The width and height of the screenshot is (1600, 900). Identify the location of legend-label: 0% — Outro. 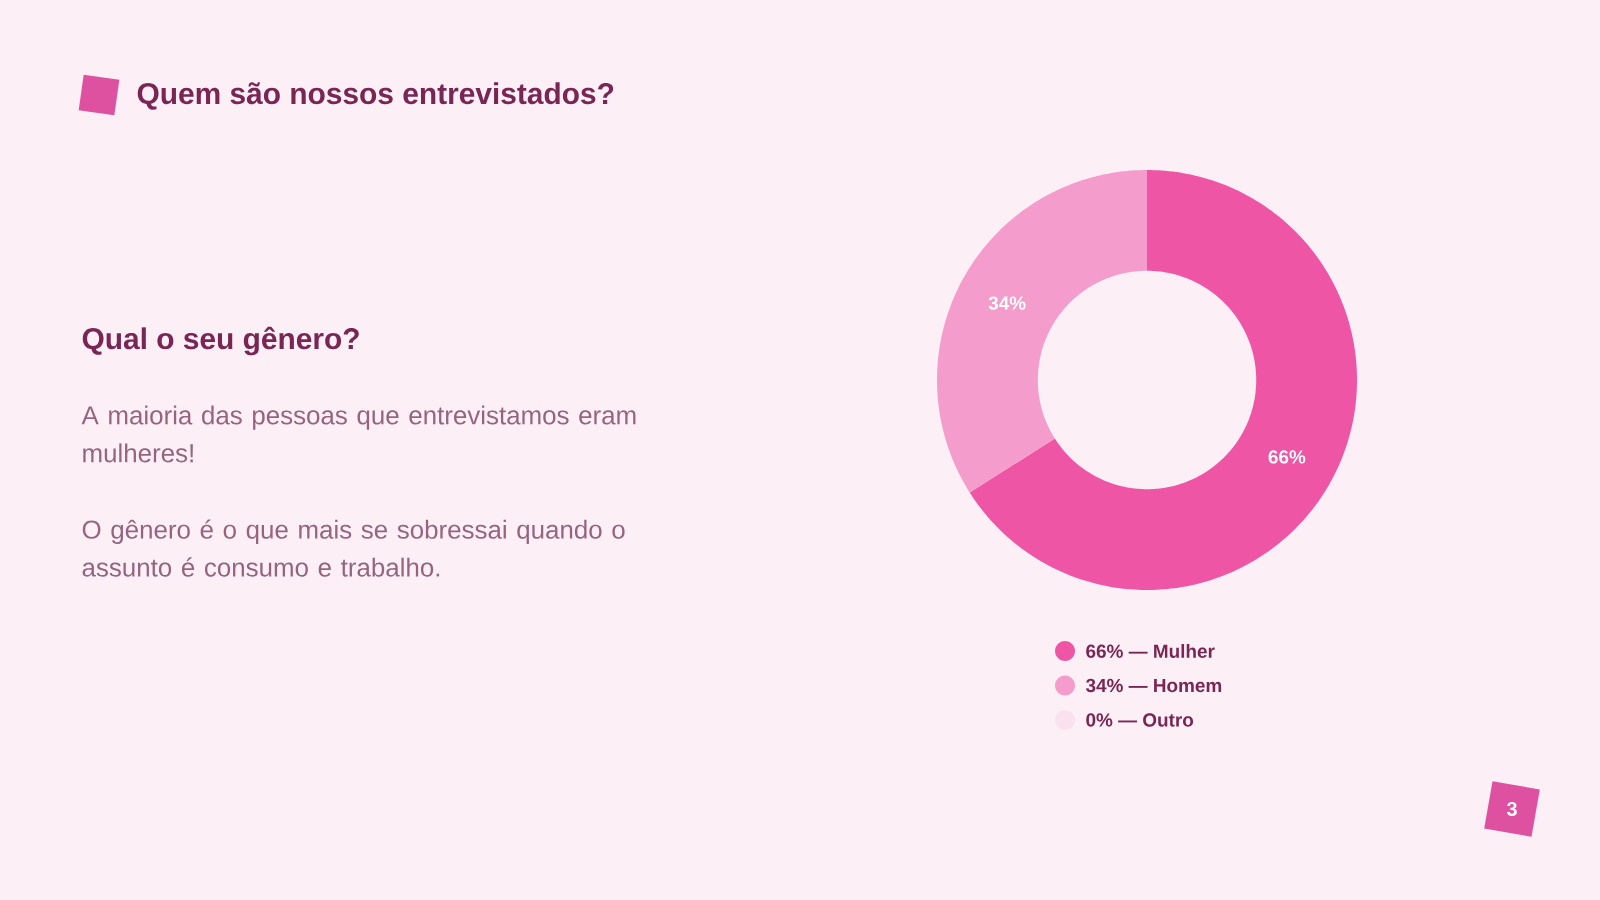
(1140, 720).